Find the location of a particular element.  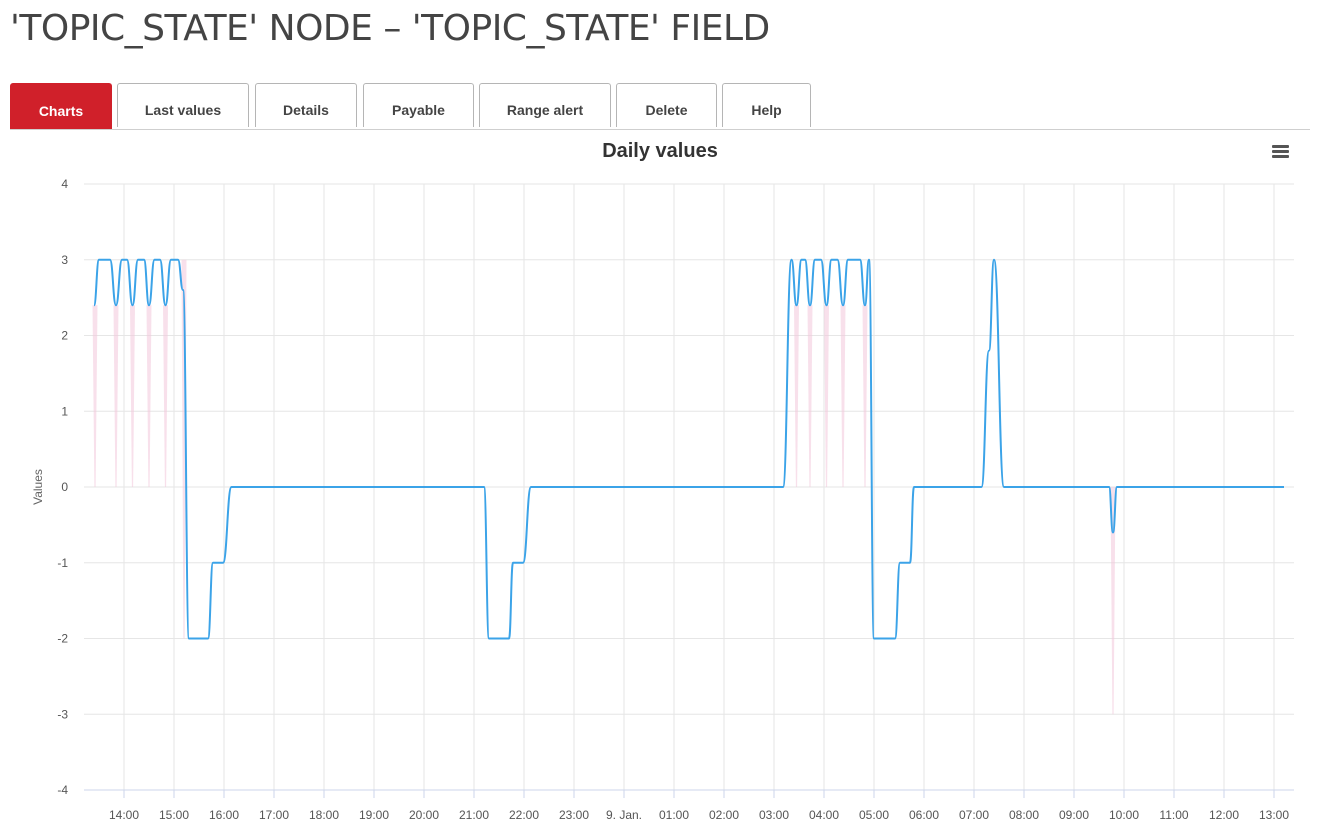

x-tick-label: 11:00 is located at coordinates (1173, 815).